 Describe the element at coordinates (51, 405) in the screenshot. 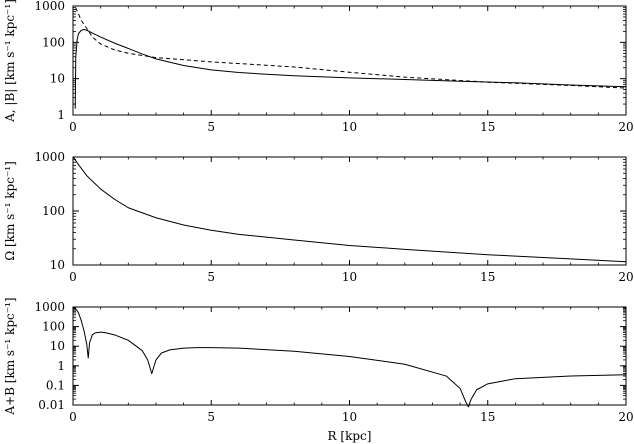

I see `y-tick-label: 0.01` at that location.